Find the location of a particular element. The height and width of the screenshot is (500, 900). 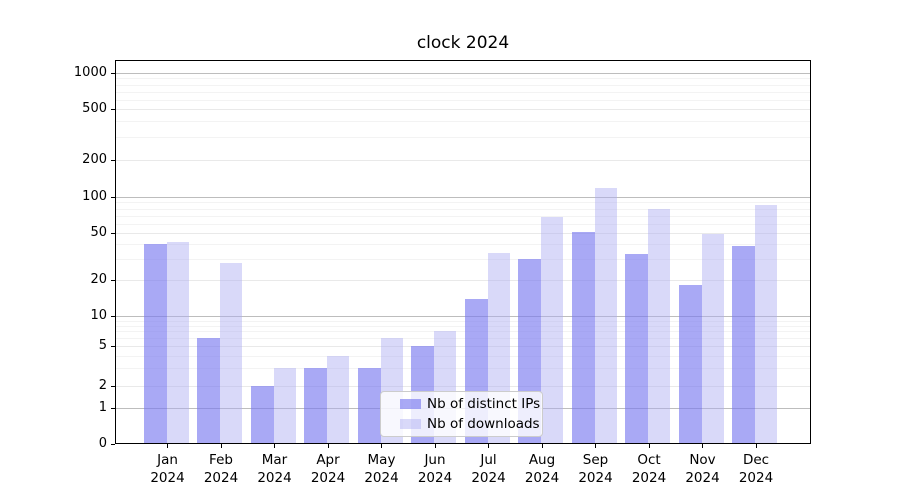

legend-item-distinct-ips: Nb of distinct IPs is located at coordinates (471, 404).